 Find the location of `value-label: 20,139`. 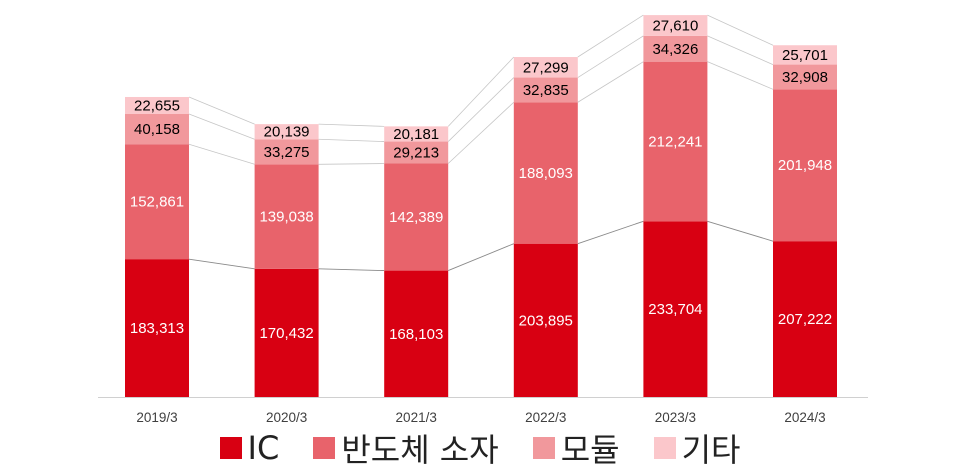

value-label: 20,139 is located at coordinates (287, 132).